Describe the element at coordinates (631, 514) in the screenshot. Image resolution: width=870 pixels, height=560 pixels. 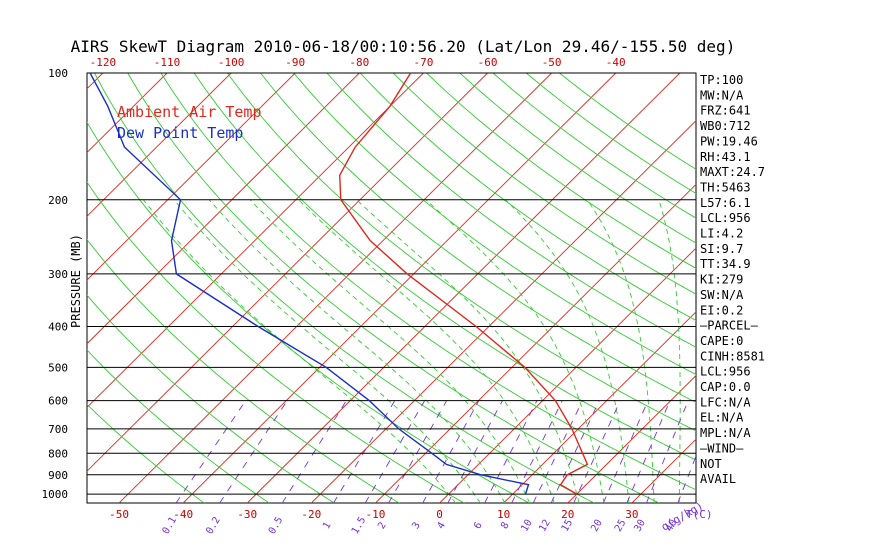
I see `bottom-temp-tick-label: 30` at that location.